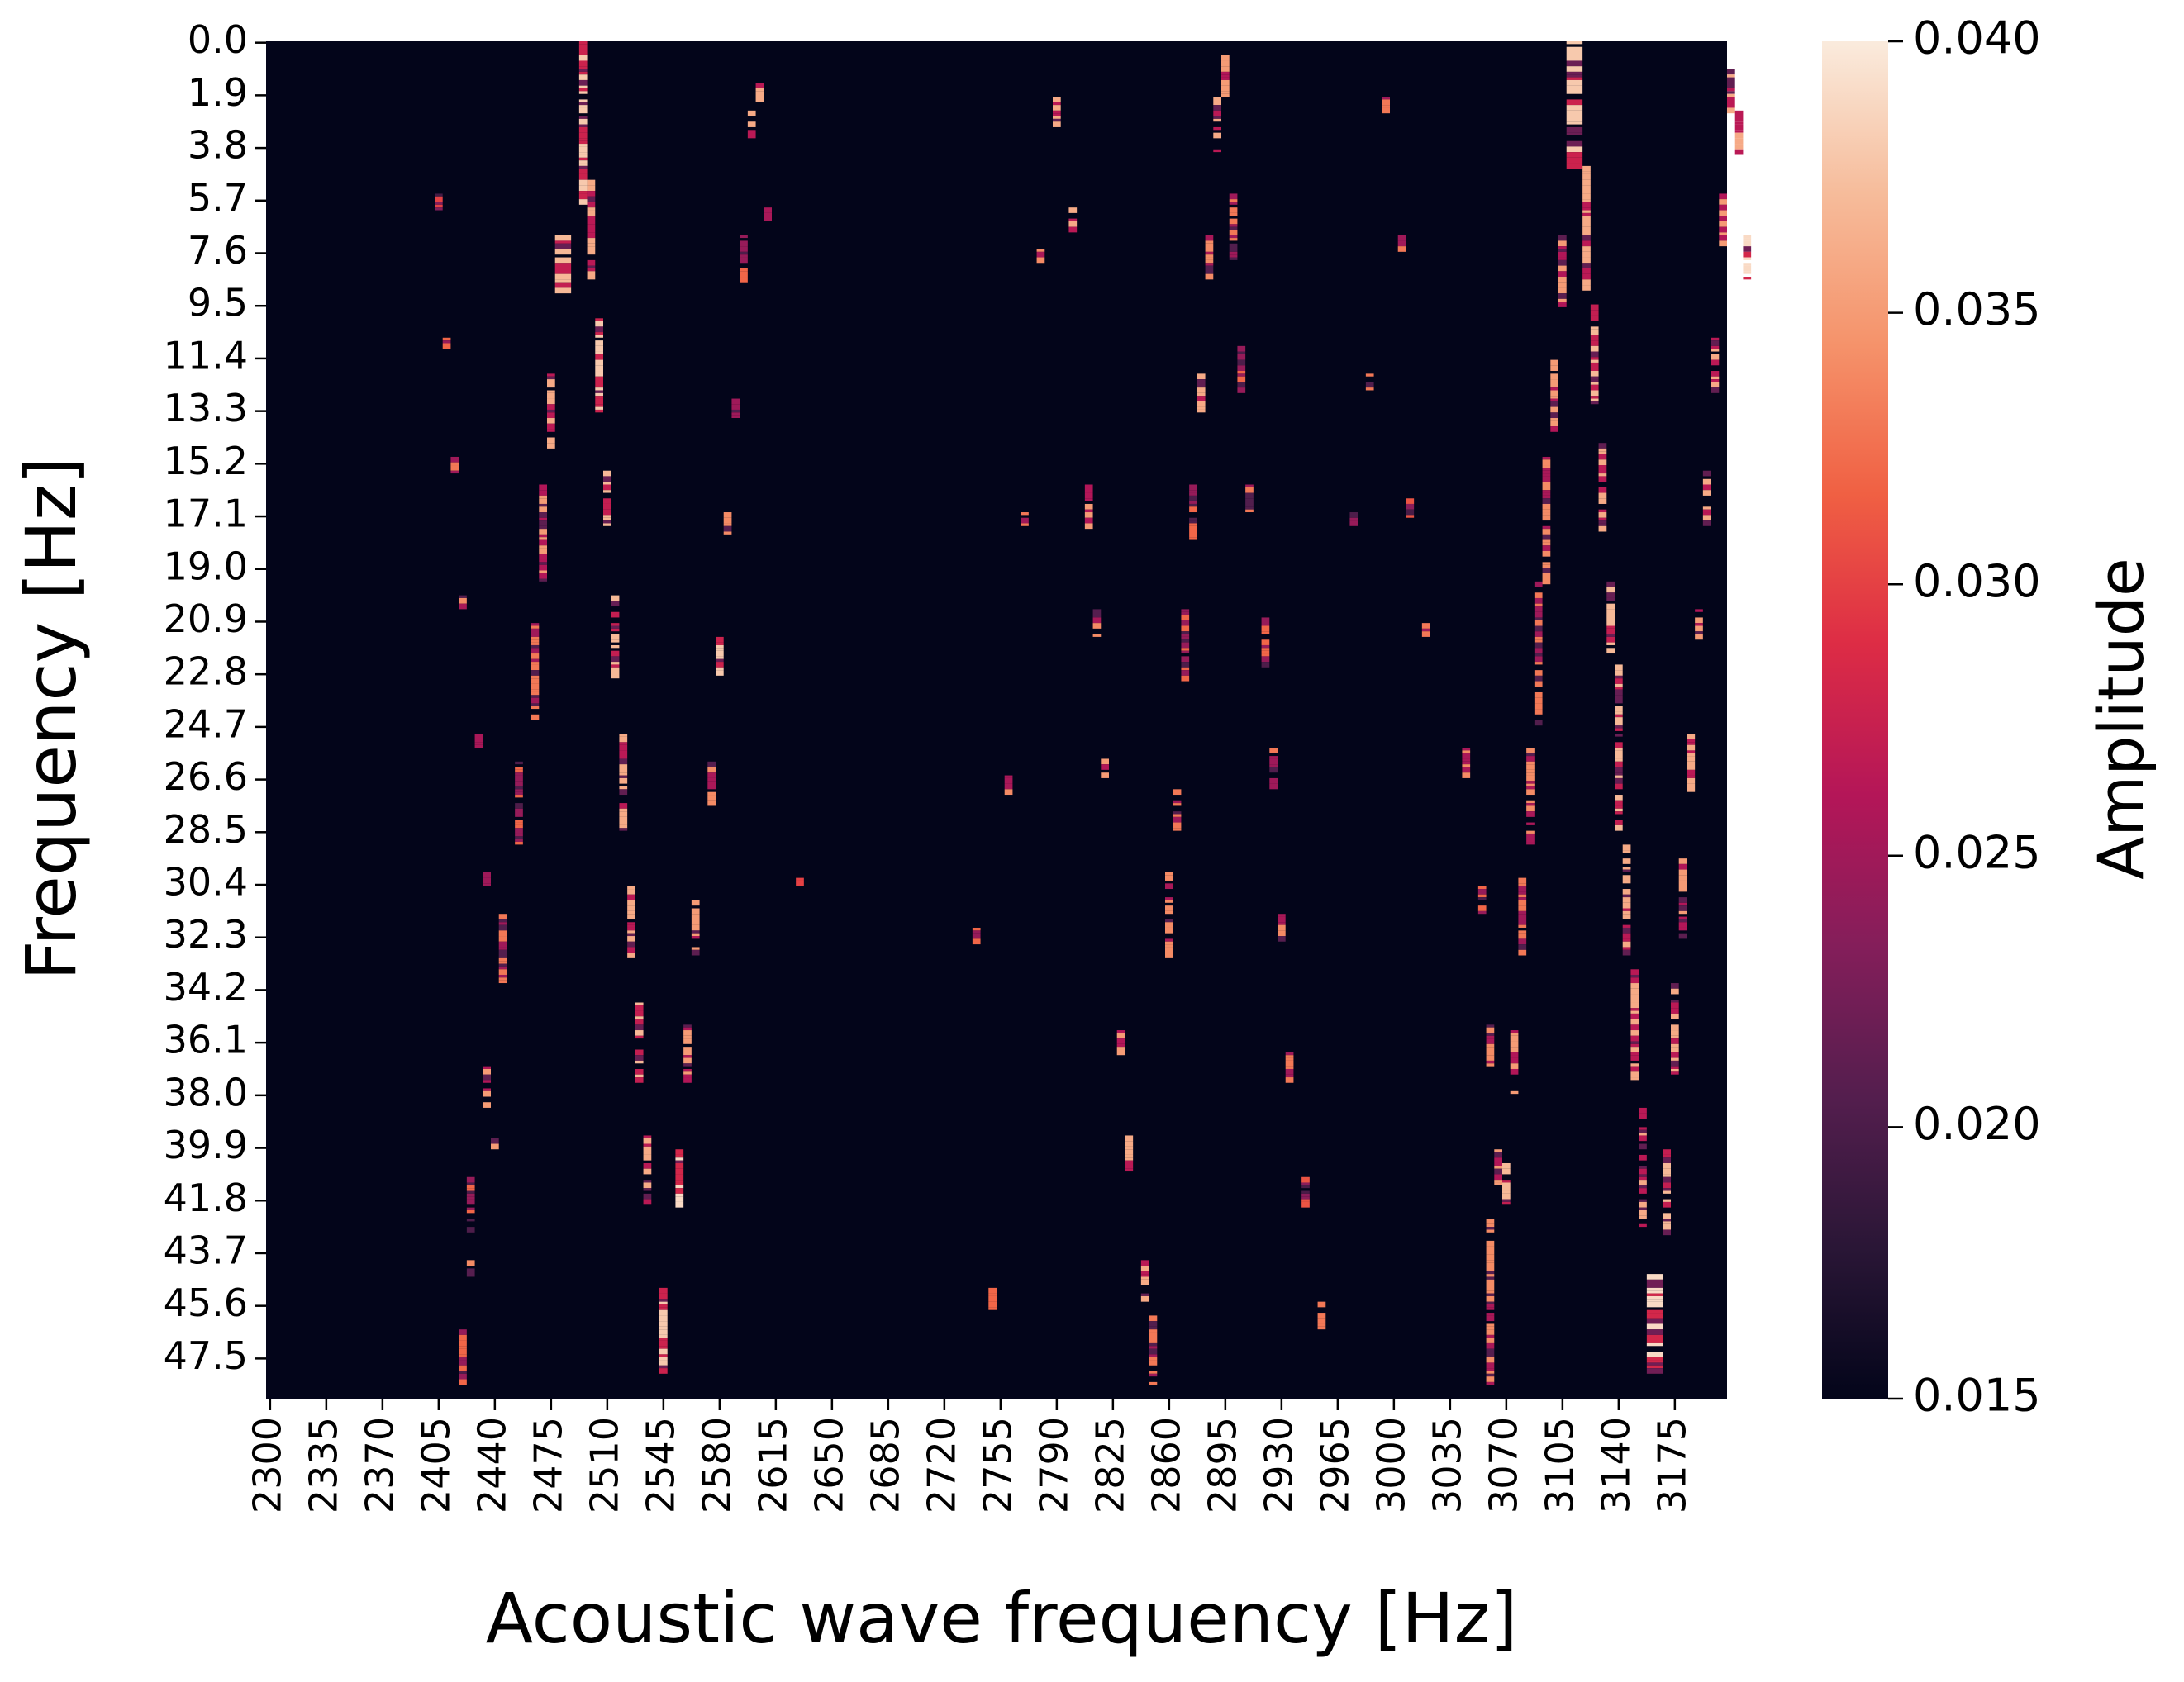 The image size is (2184, 1682). I want to click on y-tick-label: 20.9, so click(206, 619).